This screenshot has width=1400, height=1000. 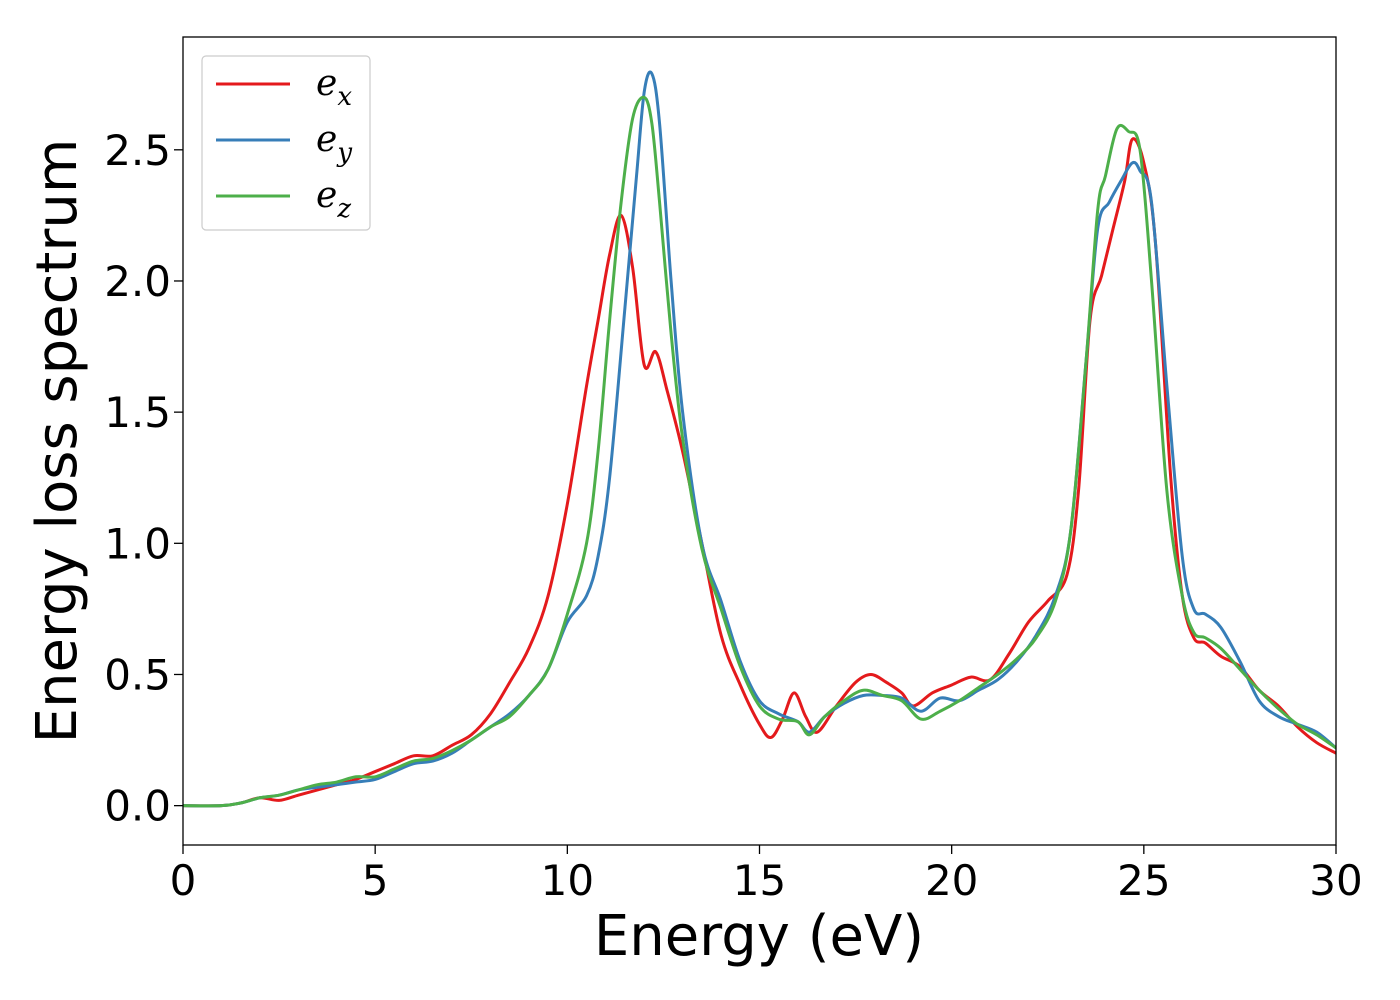 What do you see at coordinates (334, 87) in the screenshot?
I see `legend-label-x: ex` at bounding box center [334, 87].